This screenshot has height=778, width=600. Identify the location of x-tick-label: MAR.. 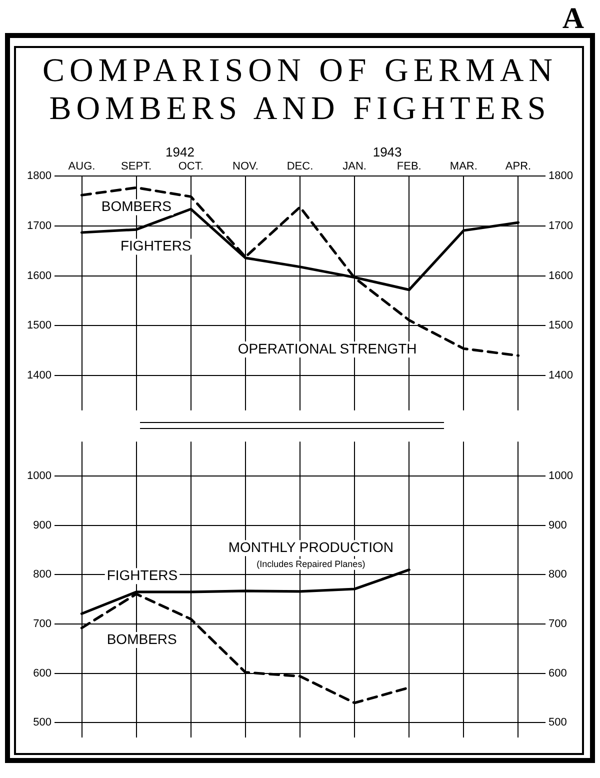
(464, 166).